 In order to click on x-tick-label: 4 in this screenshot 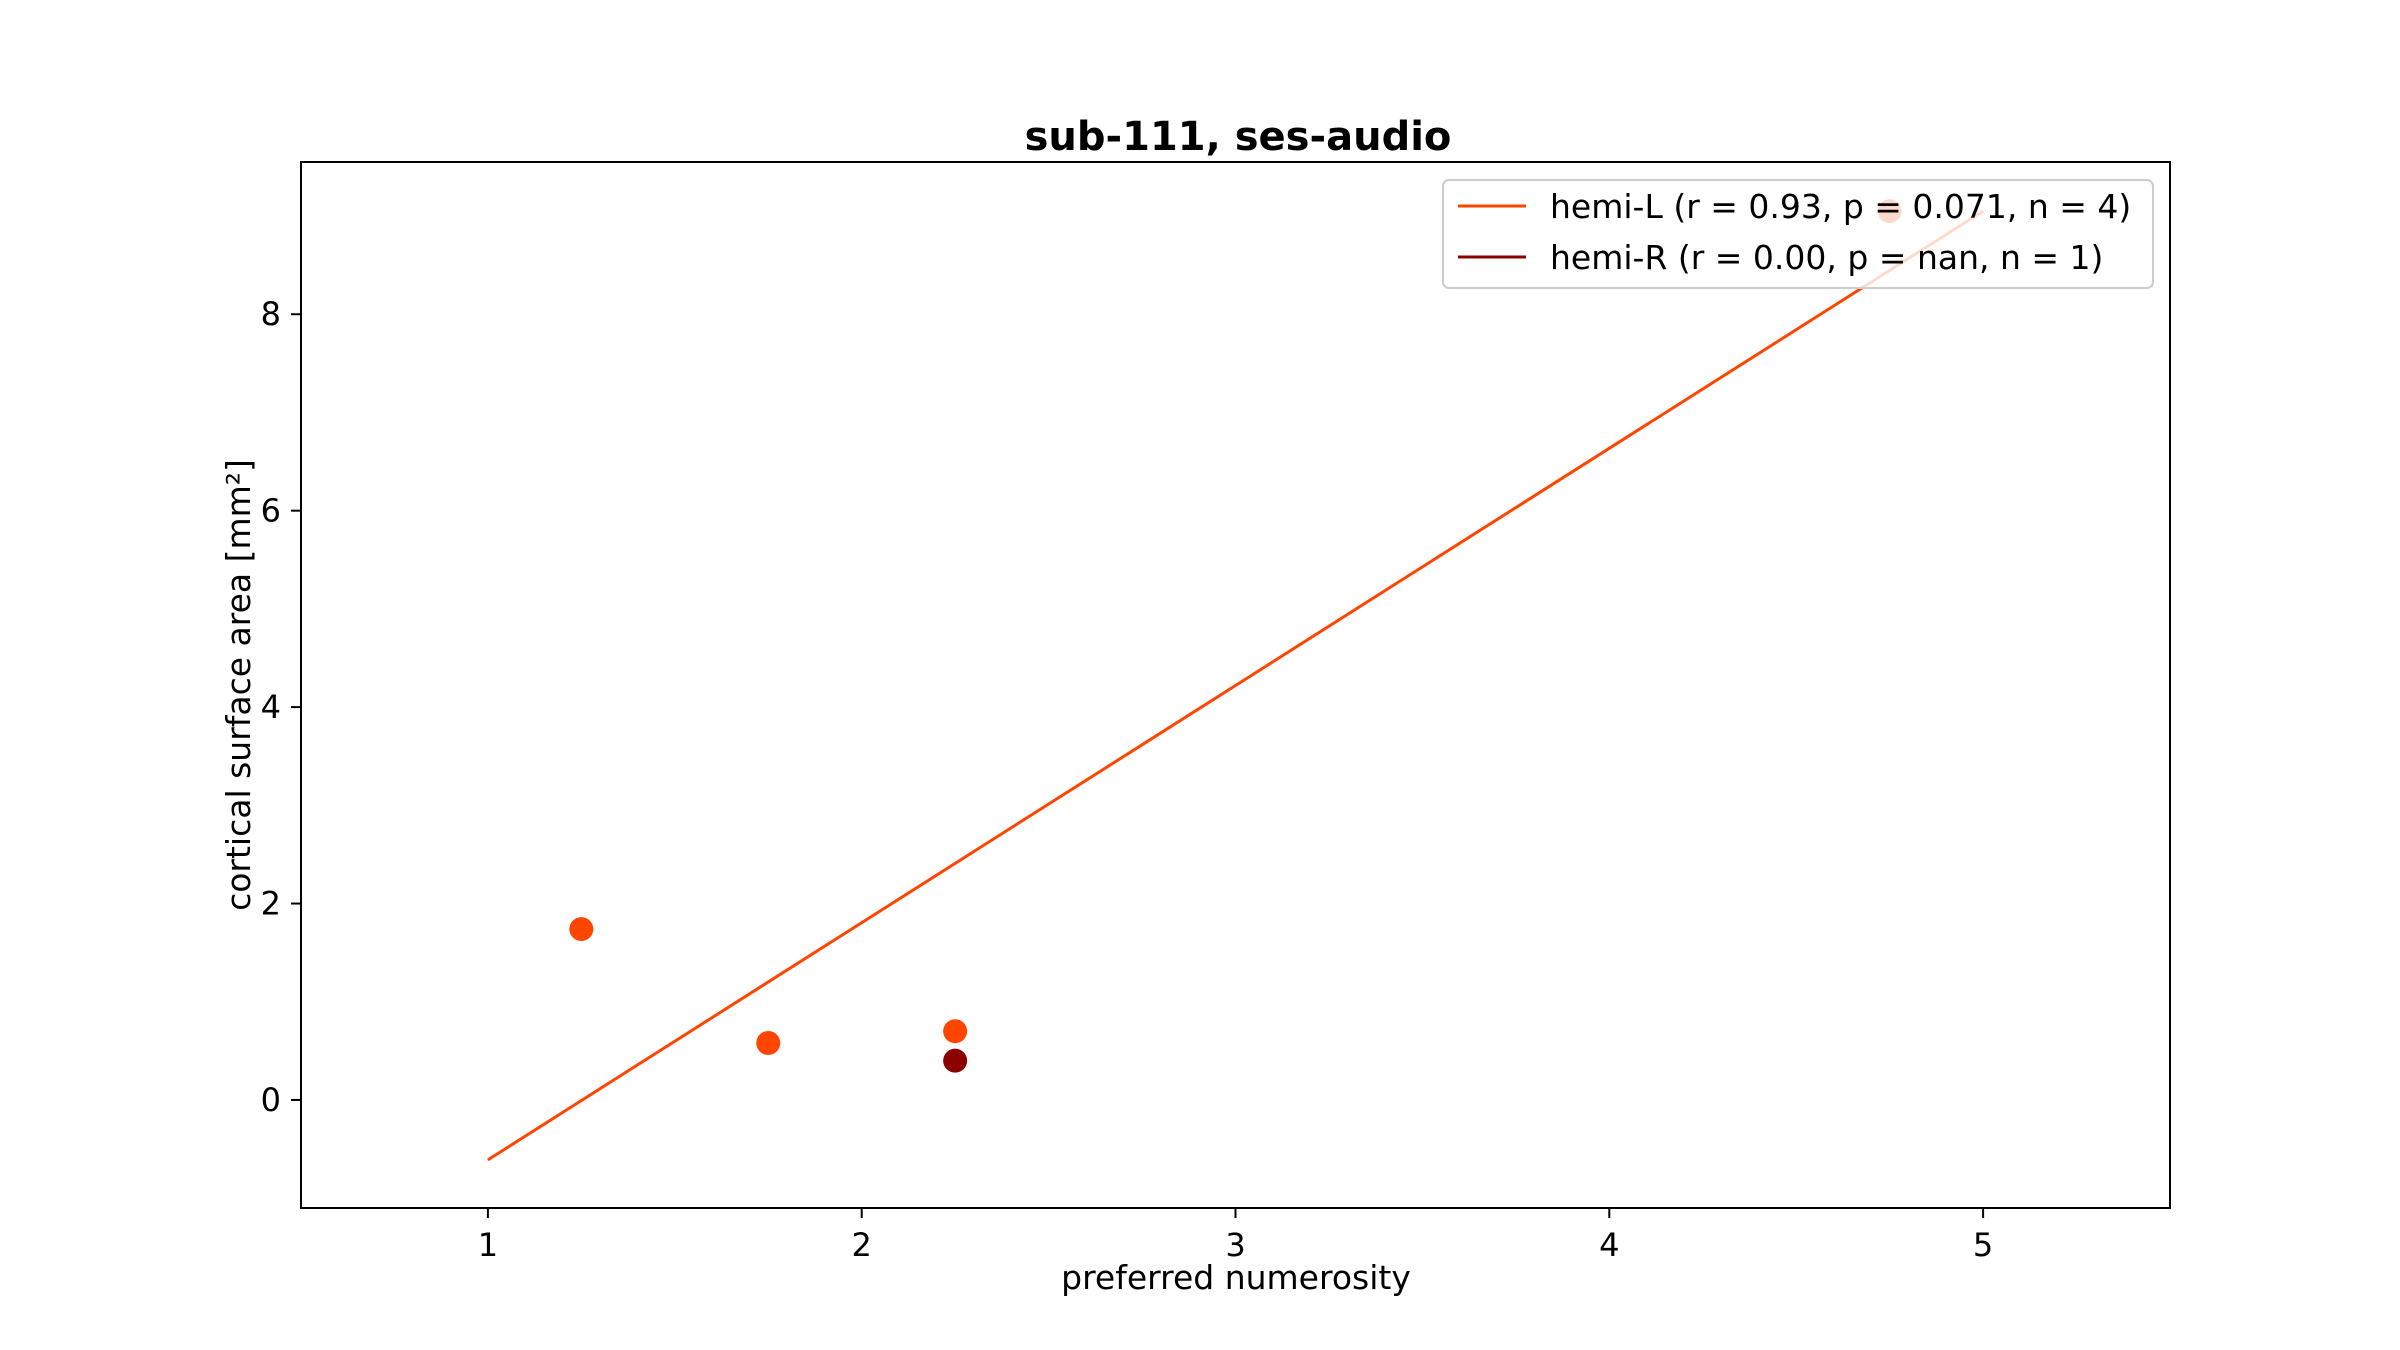, I will do `click(1609, 1245)`.